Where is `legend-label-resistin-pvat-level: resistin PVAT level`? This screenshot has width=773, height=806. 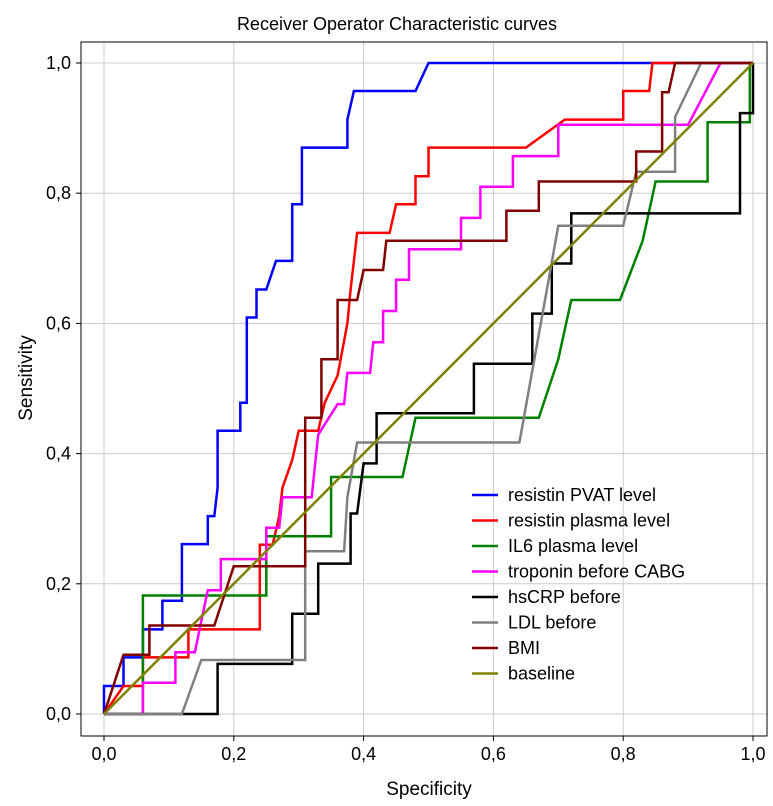 legend-label-resistin-pvat-level: resistin PVAT level is located at coordinates (582, 495).